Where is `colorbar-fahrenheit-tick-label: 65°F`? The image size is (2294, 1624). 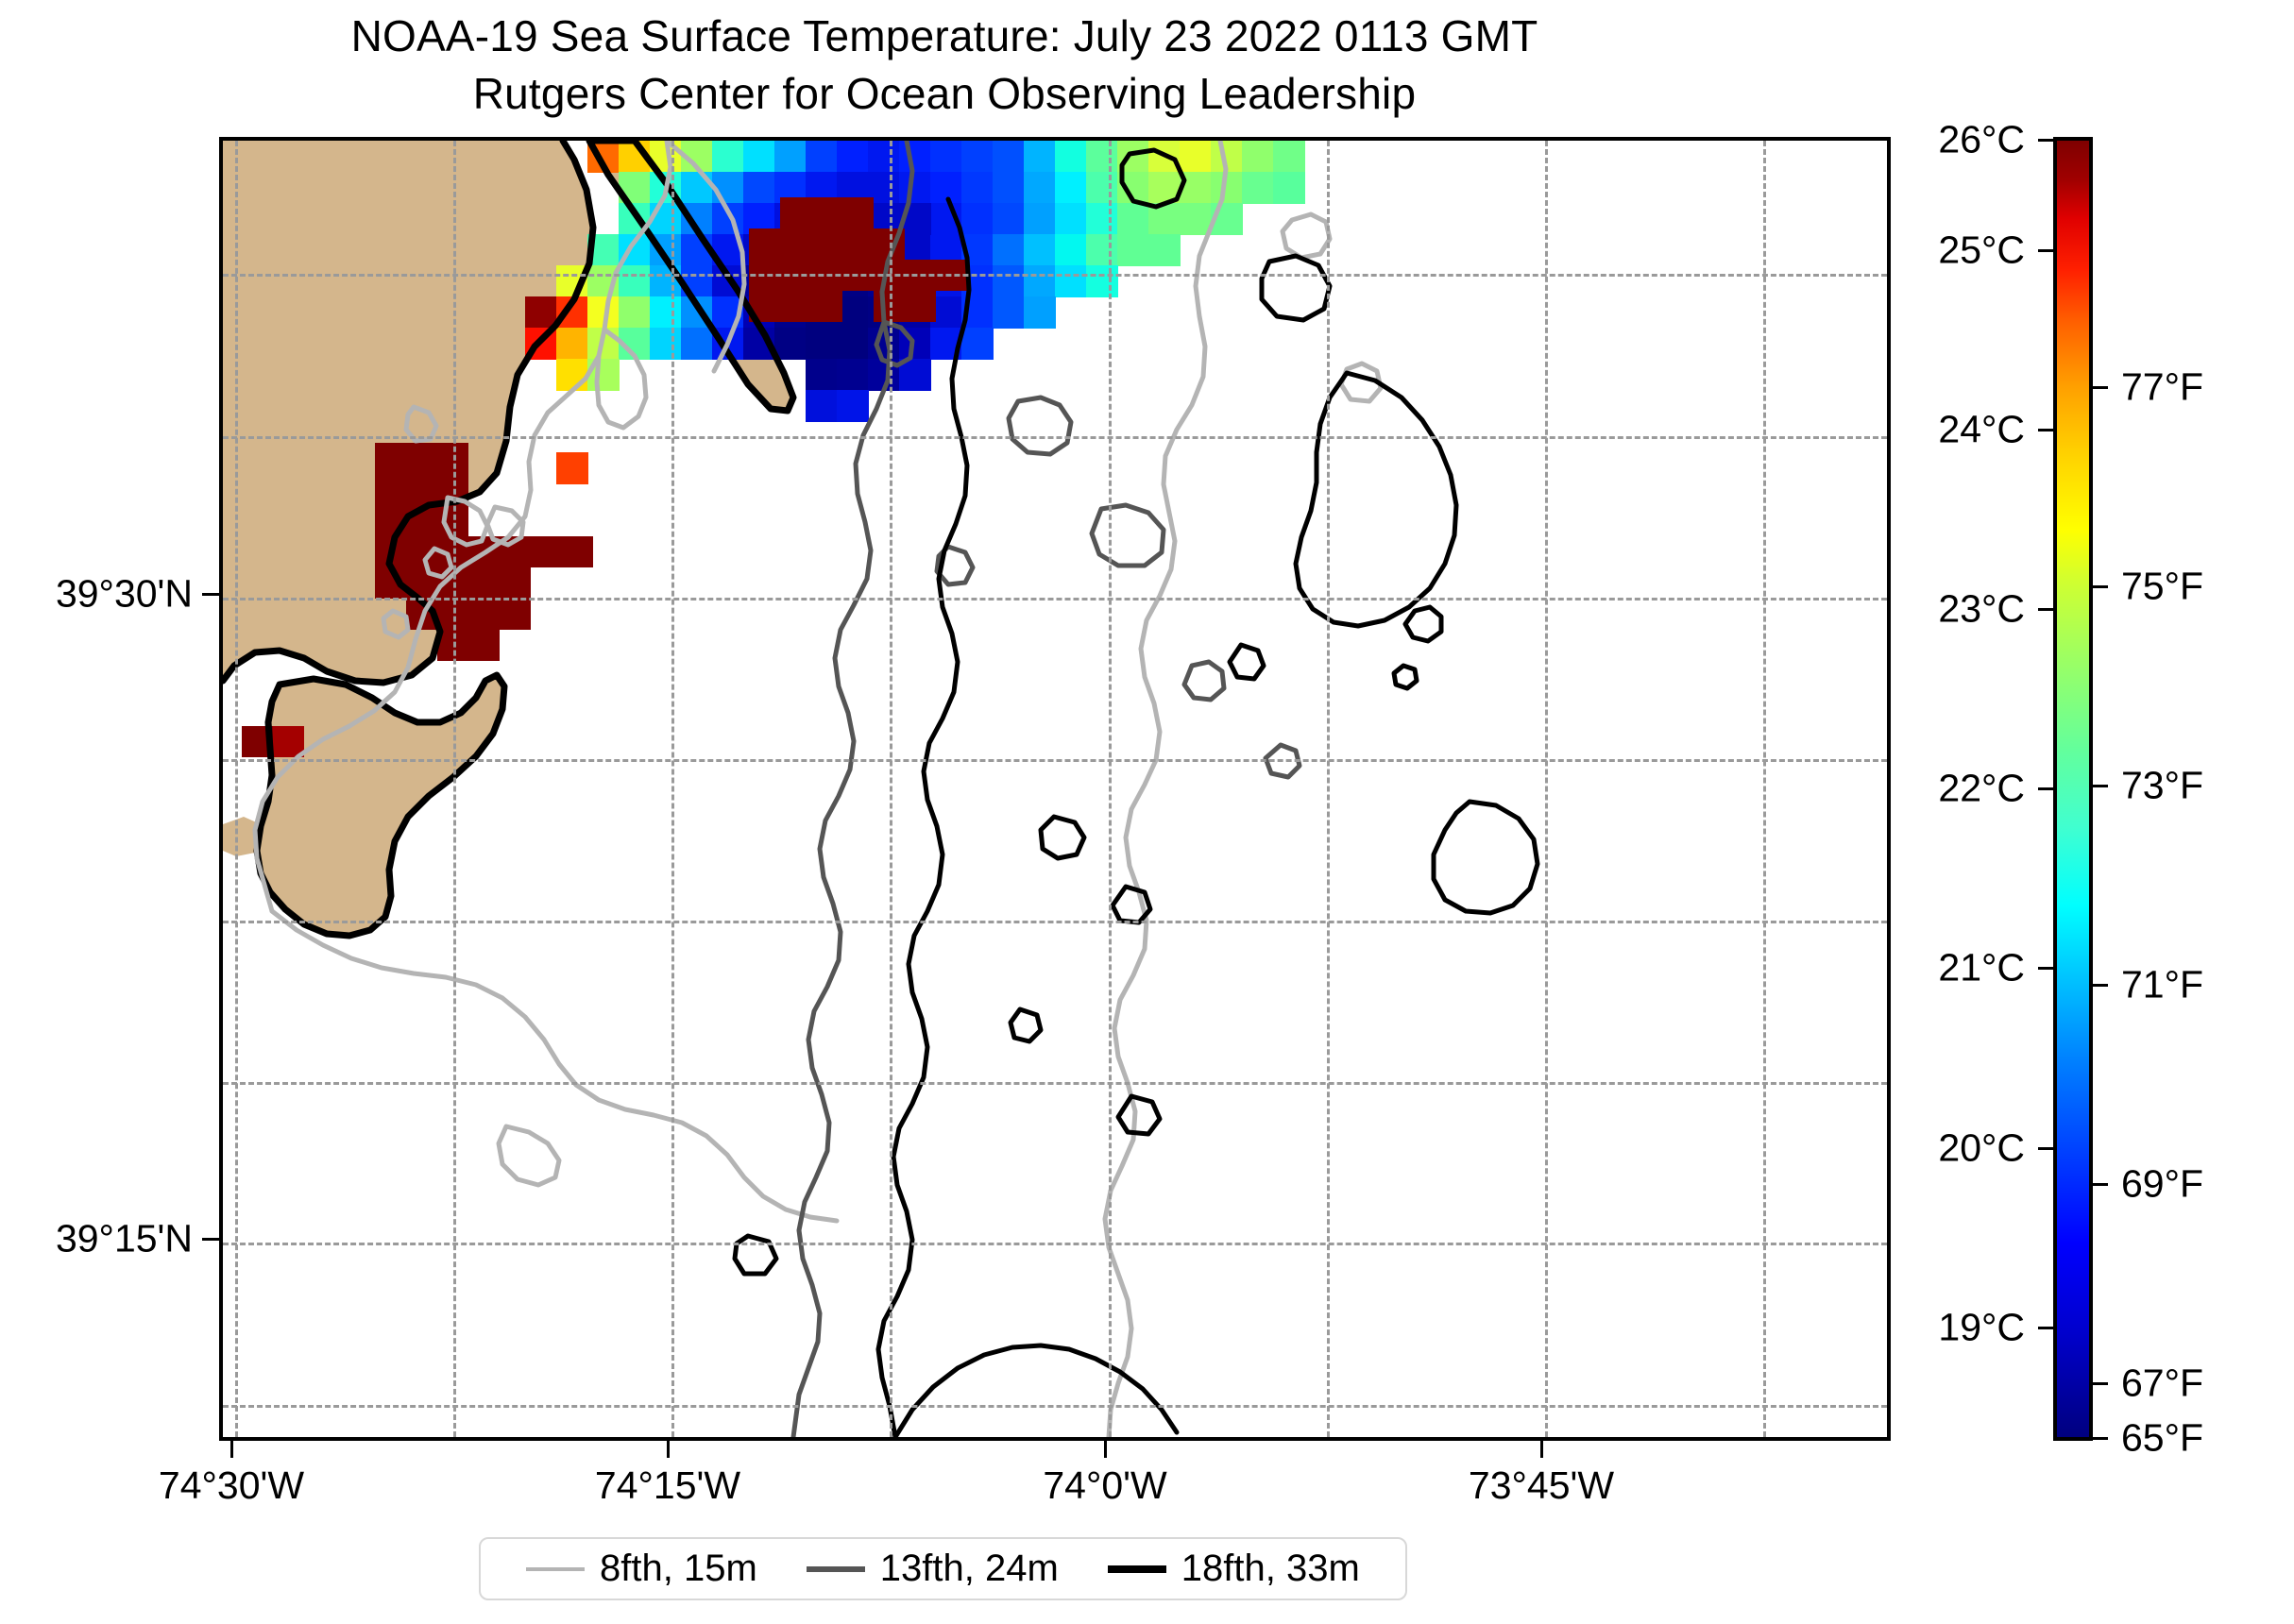 colorbar-fahrenheit-tick-label: 65°F is located at coordinates (2162, 1437).